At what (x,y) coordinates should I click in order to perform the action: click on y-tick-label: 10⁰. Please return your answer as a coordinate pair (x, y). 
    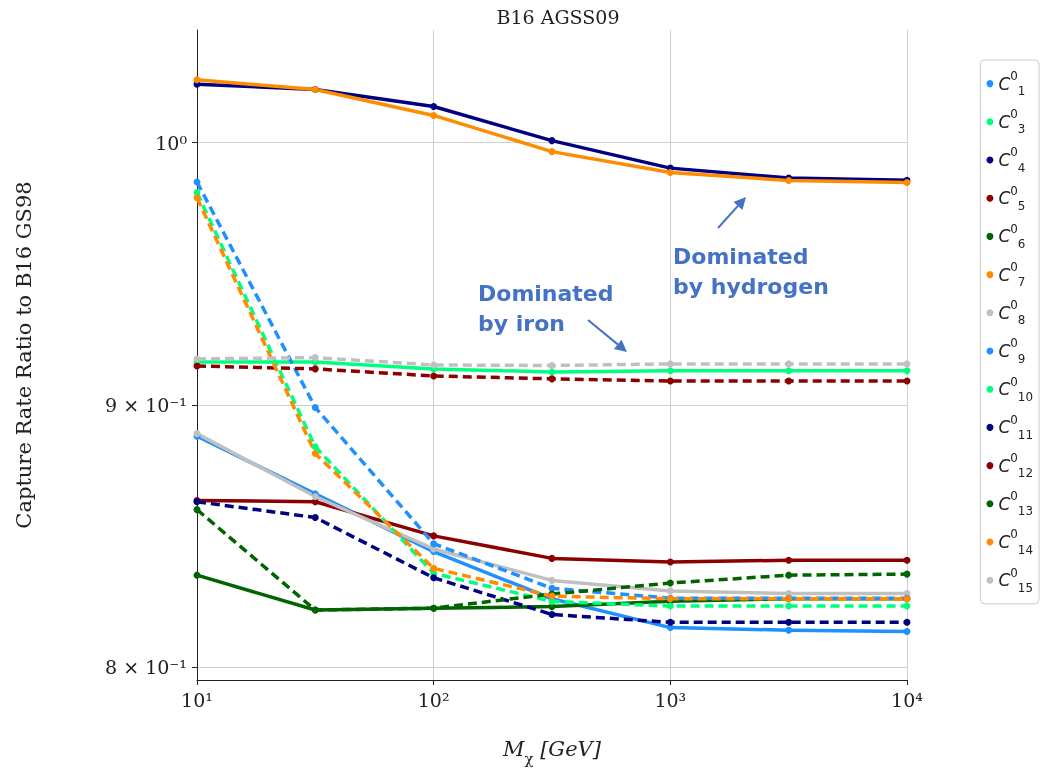
    Looking at the image, I should click on (171, 142).